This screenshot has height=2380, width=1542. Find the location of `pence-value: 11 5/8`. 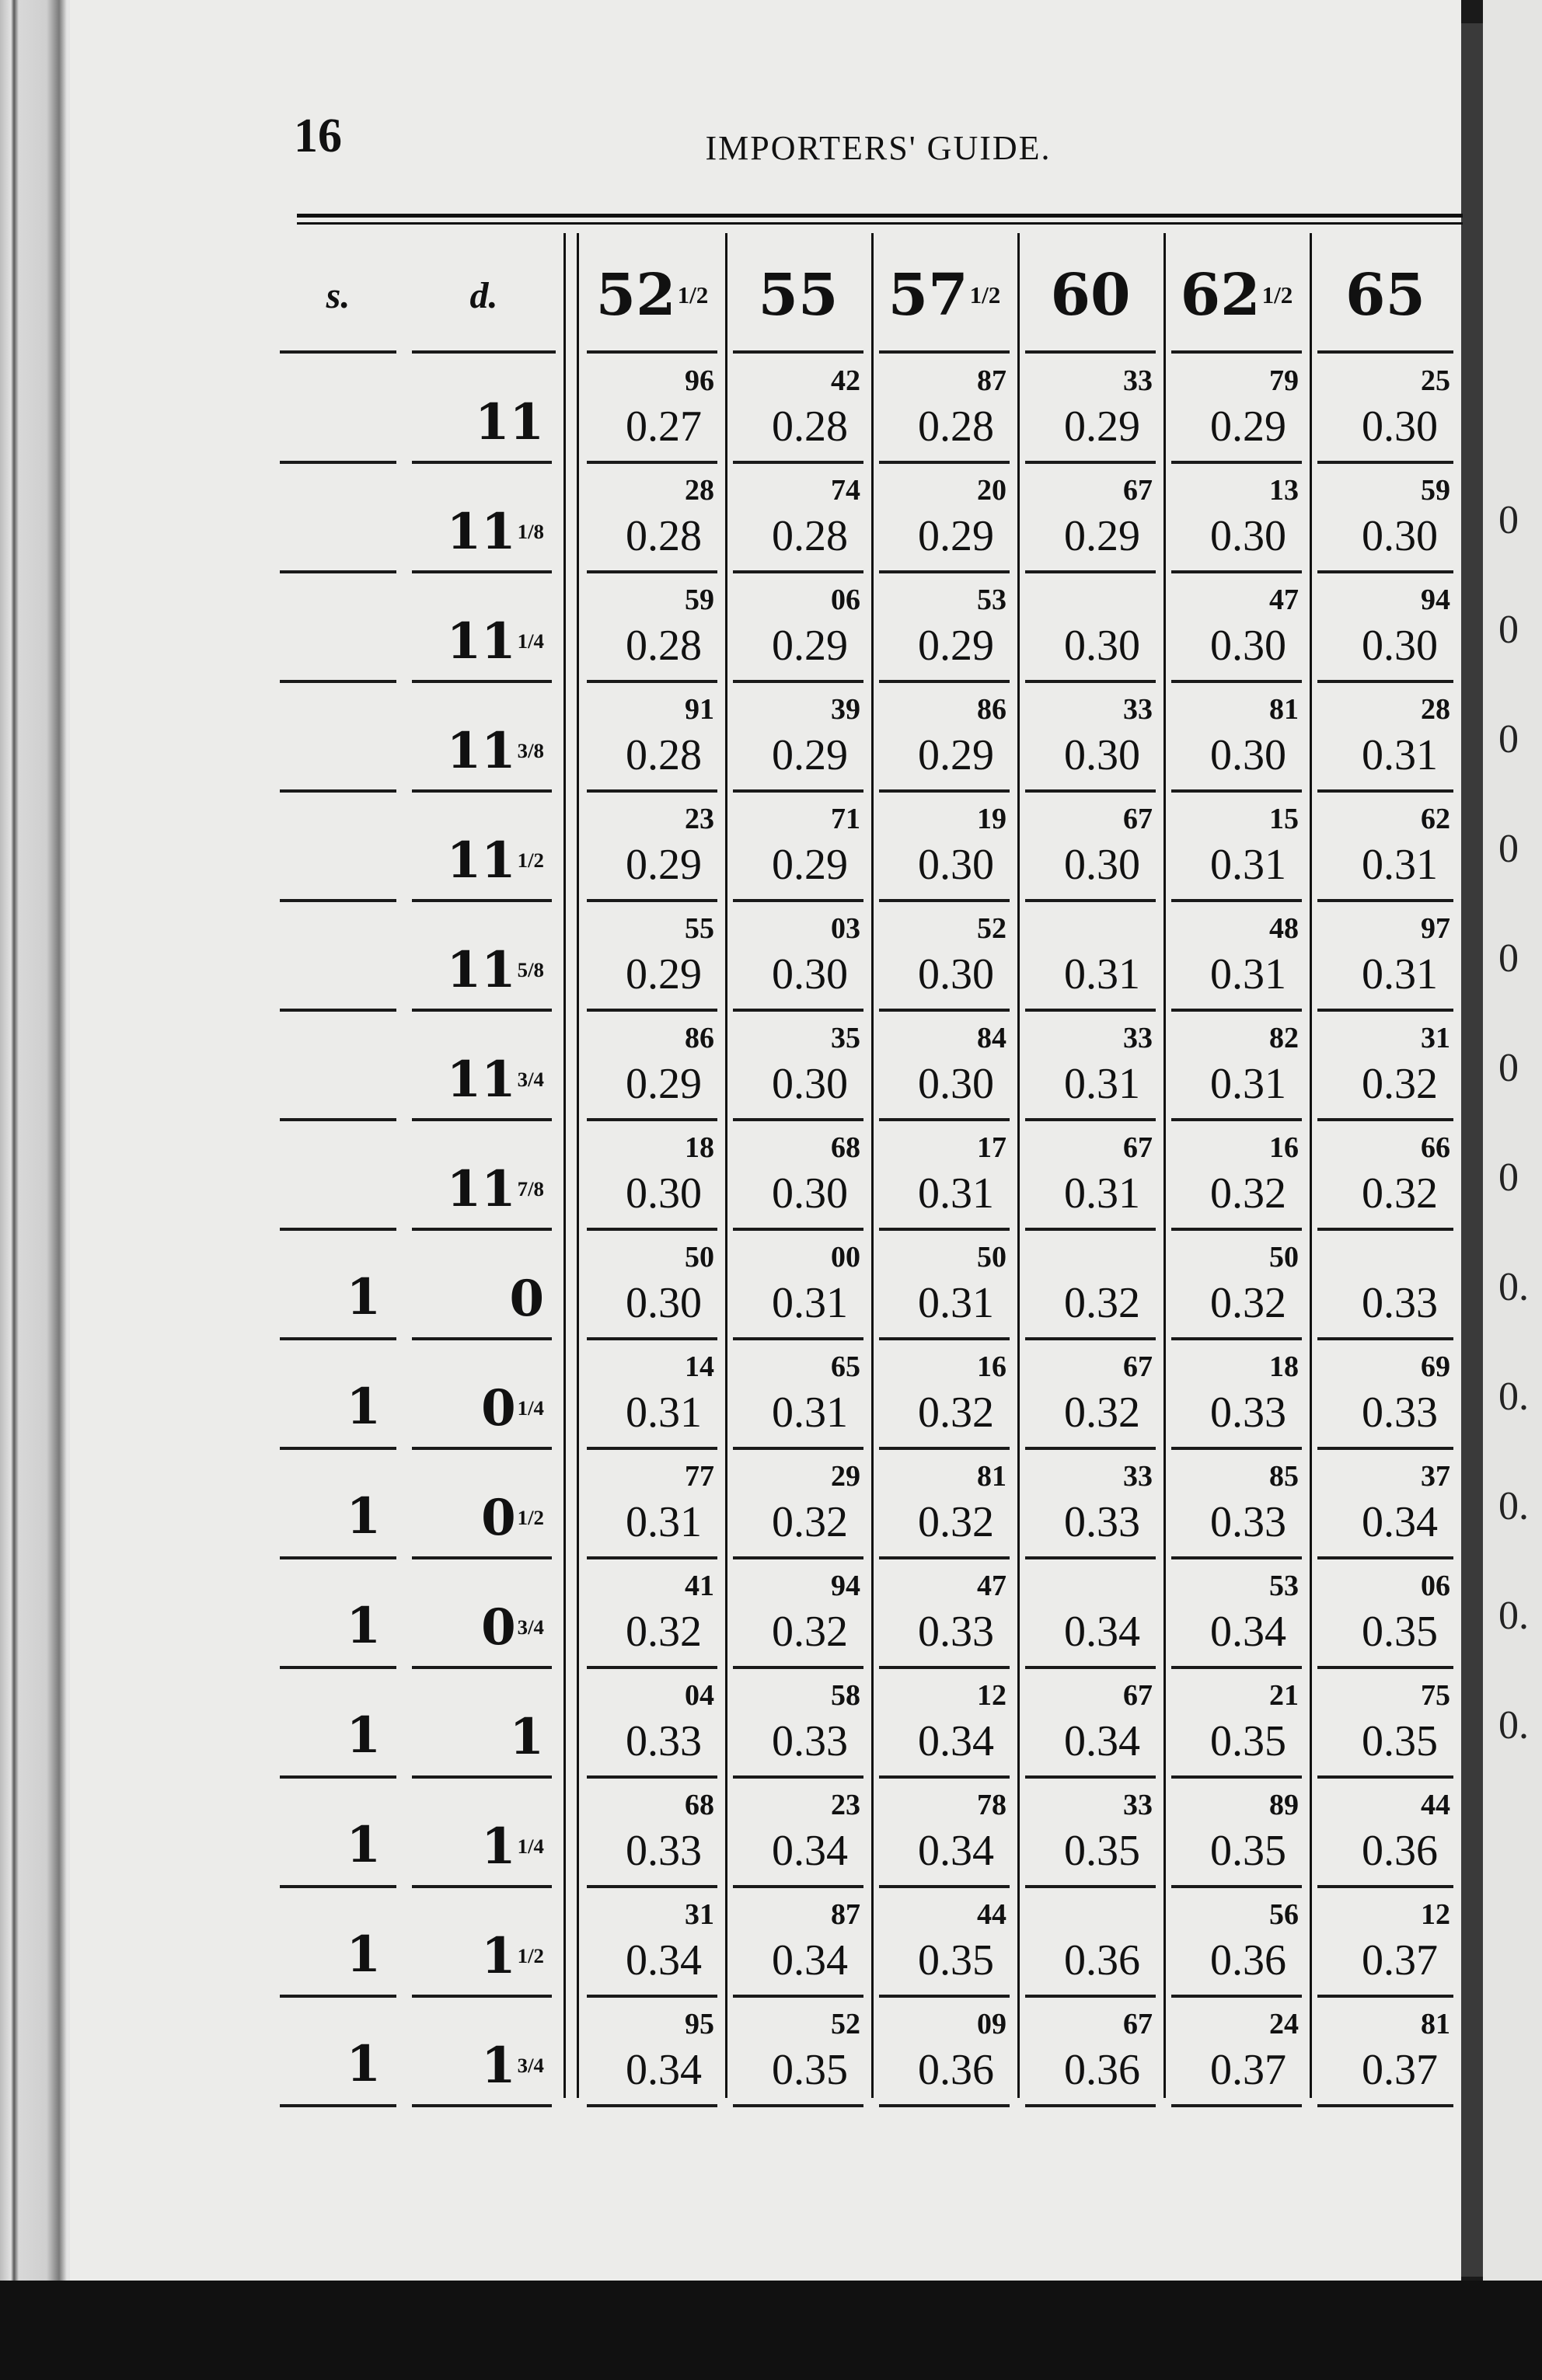

pence-value: 11 5/8 is located at coordinates (496, 970).